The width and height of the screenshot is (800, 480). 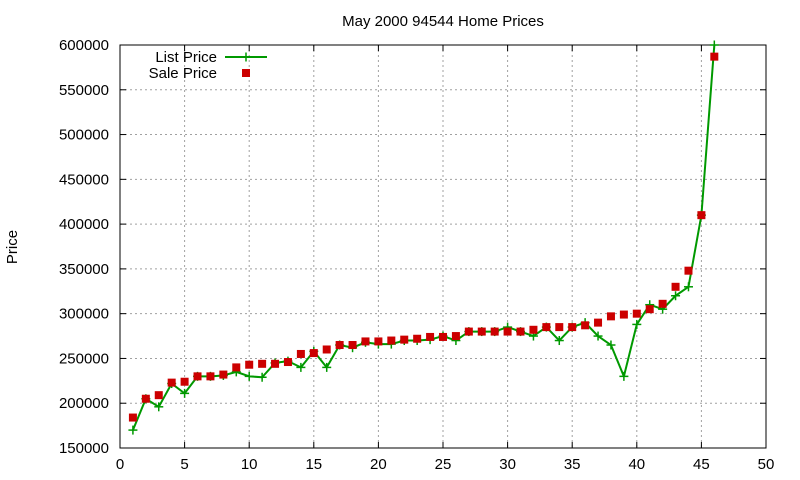 I want to click on x-tick-label: 25, so click(x=443, y=464).